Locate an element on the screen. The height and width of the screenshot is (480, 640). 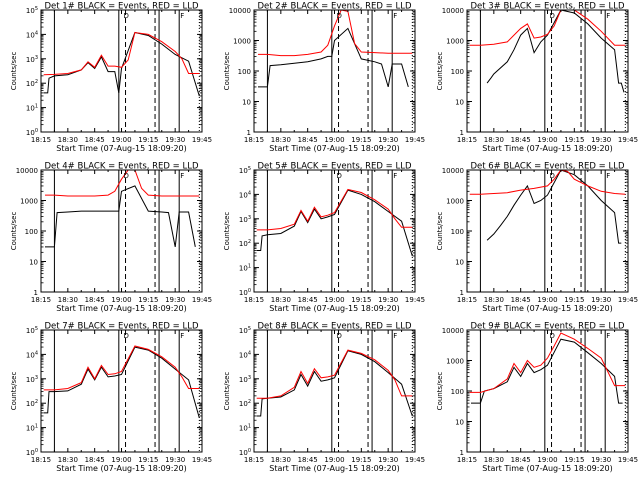
y-tick-label: 10000 is located at coordinates (240, 11).